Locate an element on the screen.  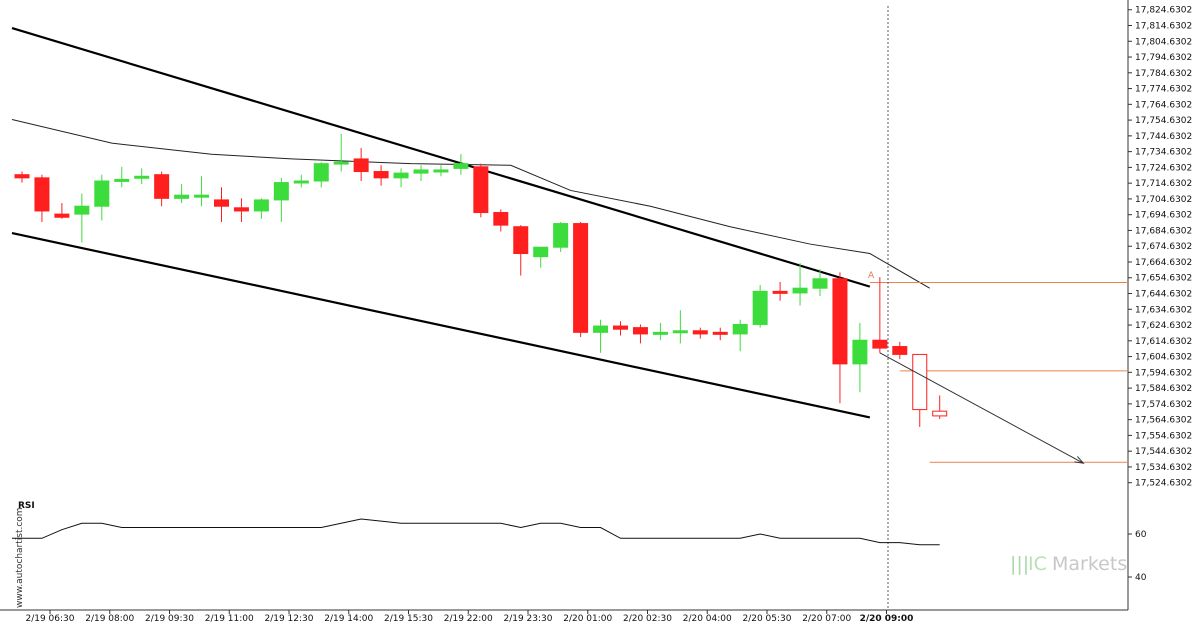
price-tick-label: 17,754.6302 is located at coordinates (1163, 121).